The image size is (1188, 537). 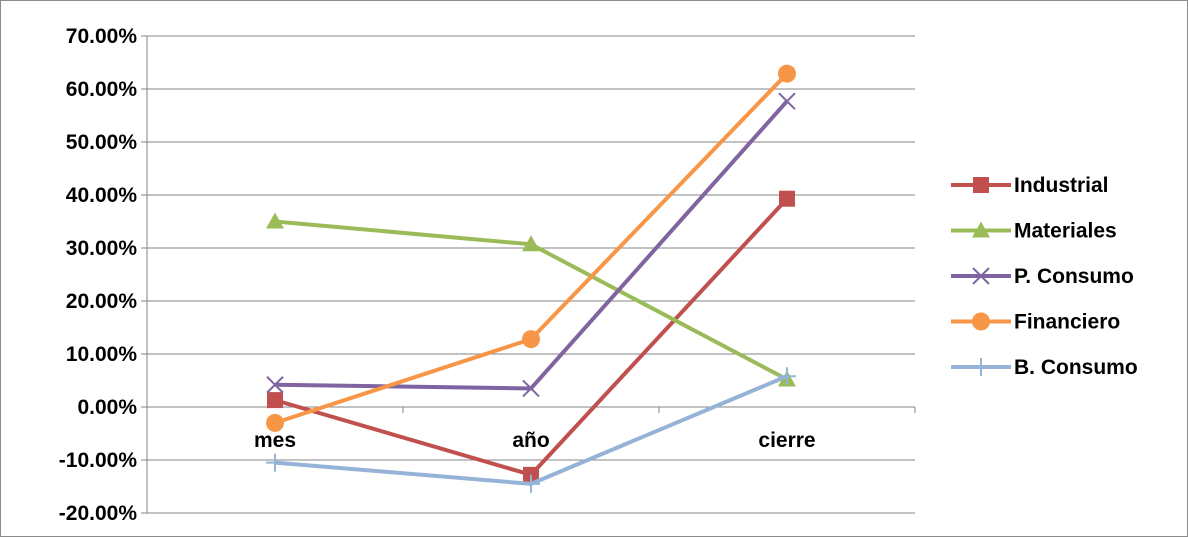 What do you see at coordinates (102, 354) in the screenshot?
I see `y-tick-label: 10.00%` at bounding box center [102, 354].